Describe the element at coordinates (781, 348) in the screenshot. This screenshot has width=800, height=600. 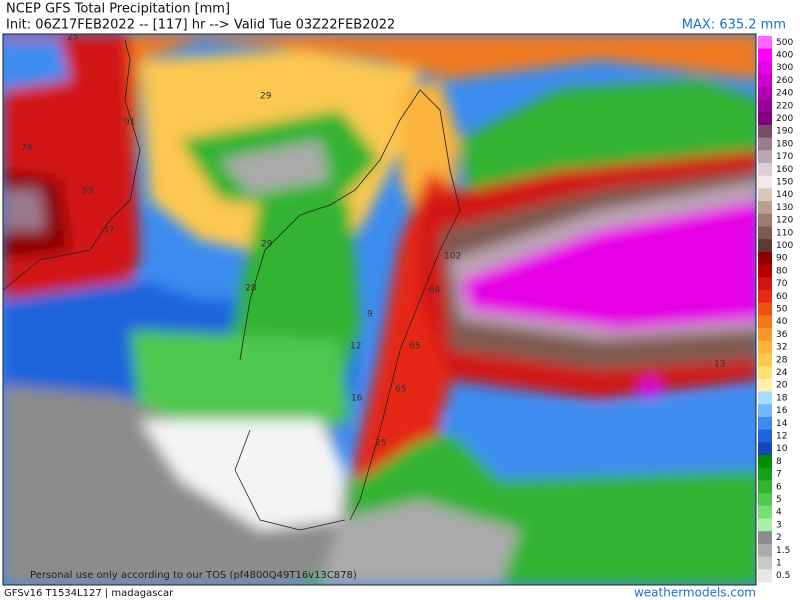
I see `colorbar-label: 32` at that location.